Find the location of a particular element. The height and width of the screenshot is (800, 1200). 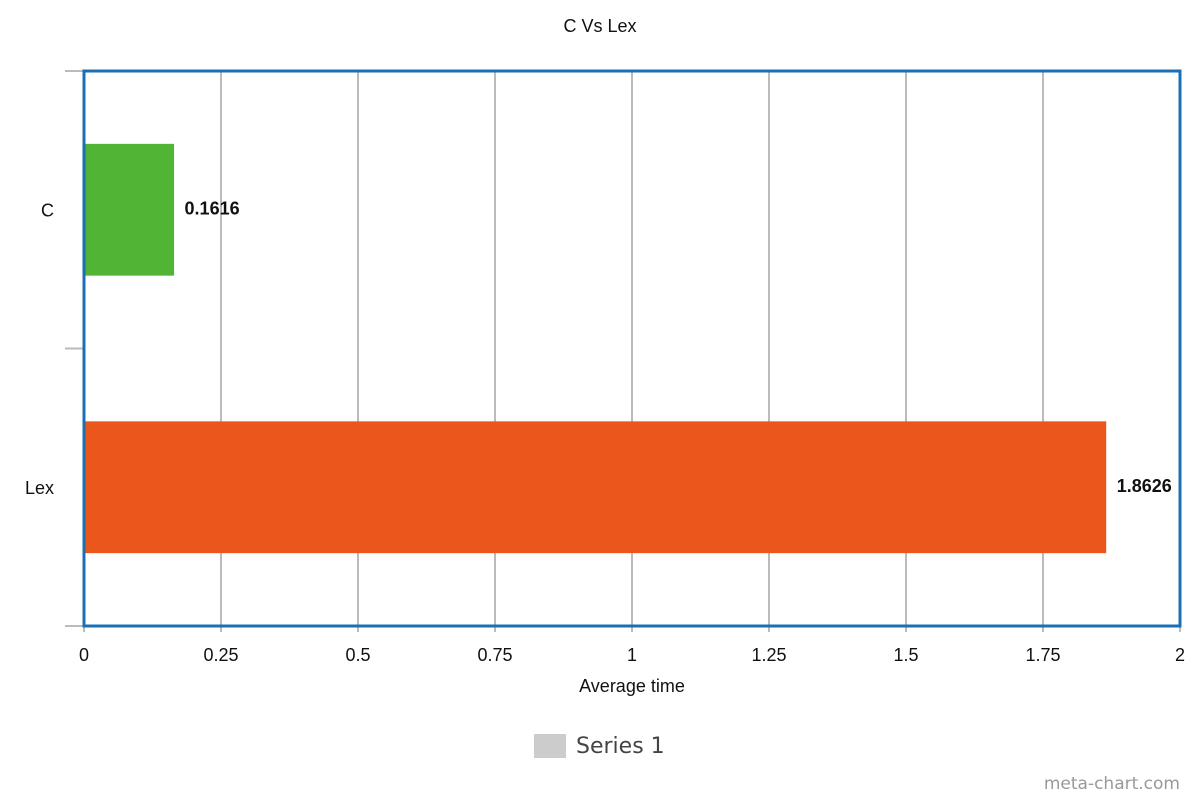

x-tick-label: 0 is located at coordinates (84, 655).